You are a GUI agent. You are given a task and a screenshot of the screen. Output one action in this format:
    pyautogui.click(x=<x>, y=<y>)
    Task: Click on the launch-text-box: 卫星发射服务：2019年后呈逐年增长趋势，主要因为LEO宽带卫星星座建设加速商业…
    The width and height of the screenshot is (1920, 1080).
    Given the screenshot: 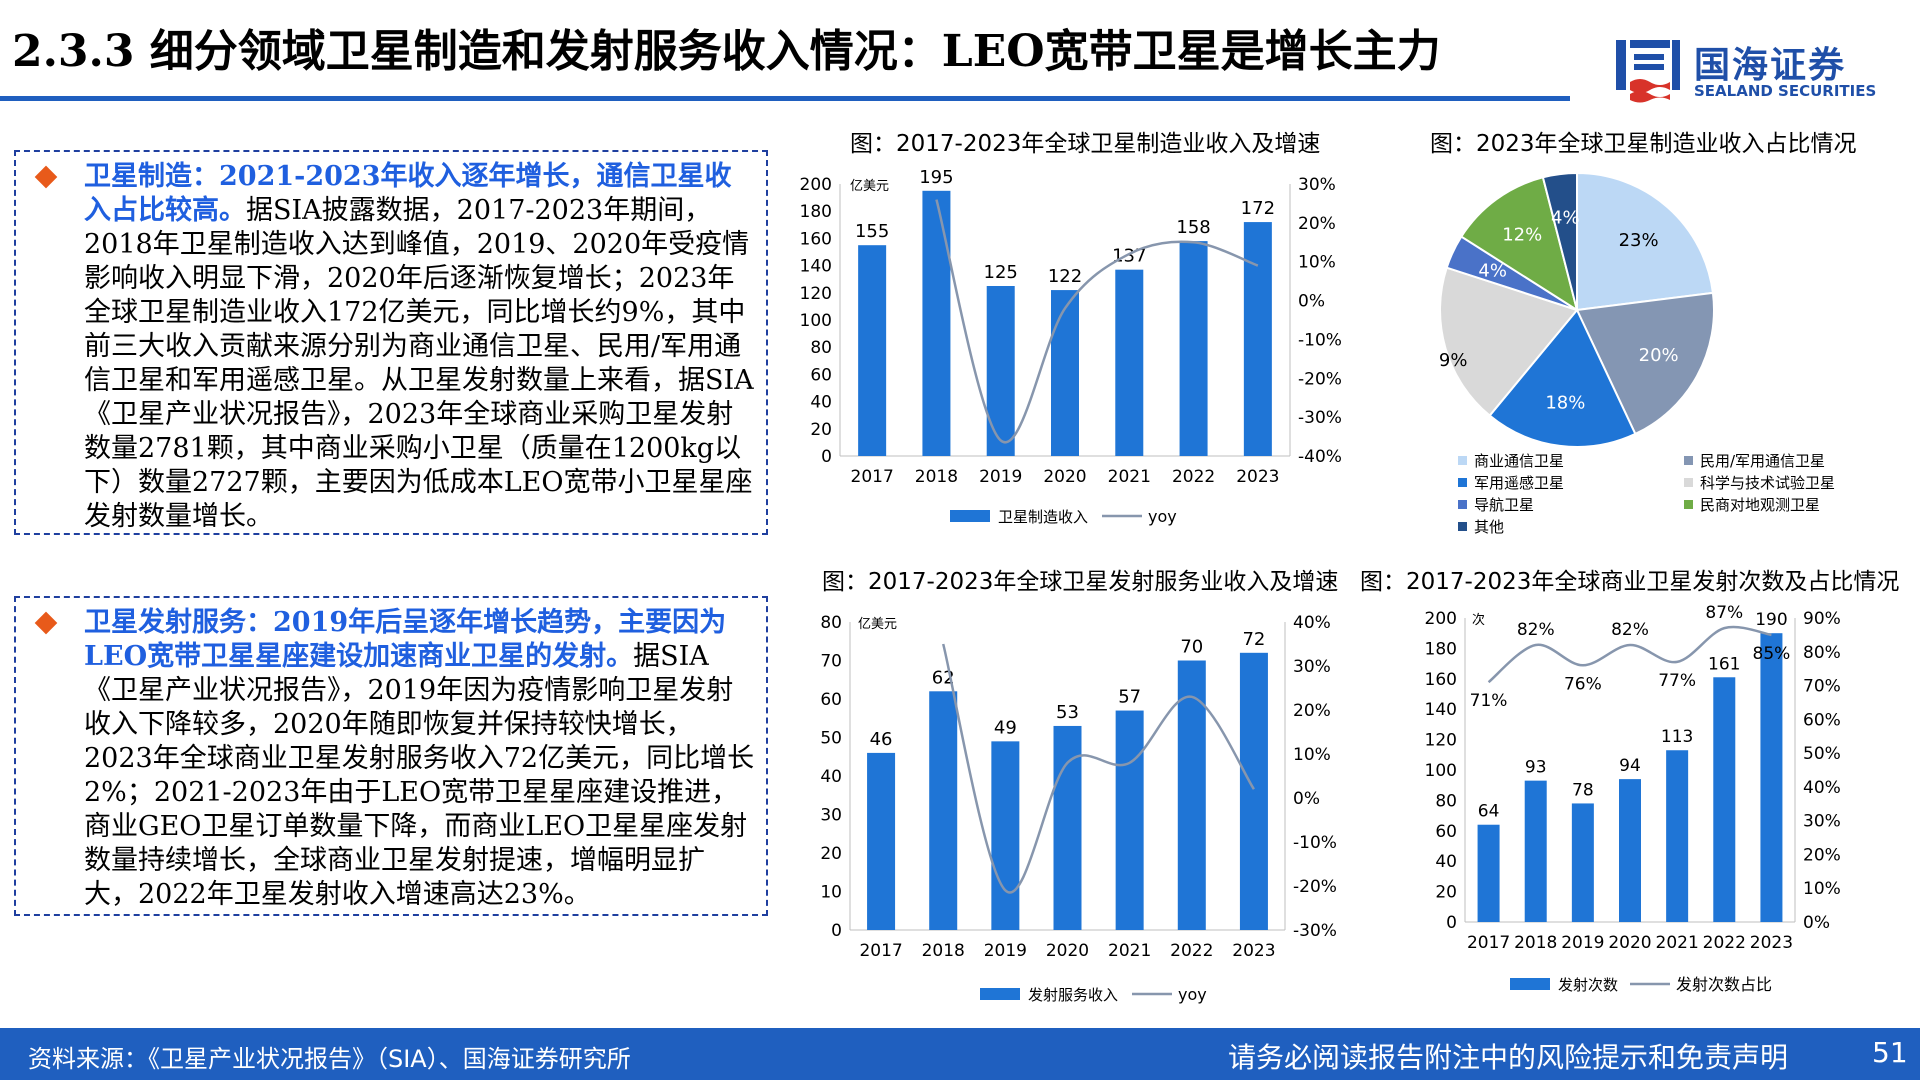 What is the action you would take?
    pyautogui.click(x=391, y=756)
    